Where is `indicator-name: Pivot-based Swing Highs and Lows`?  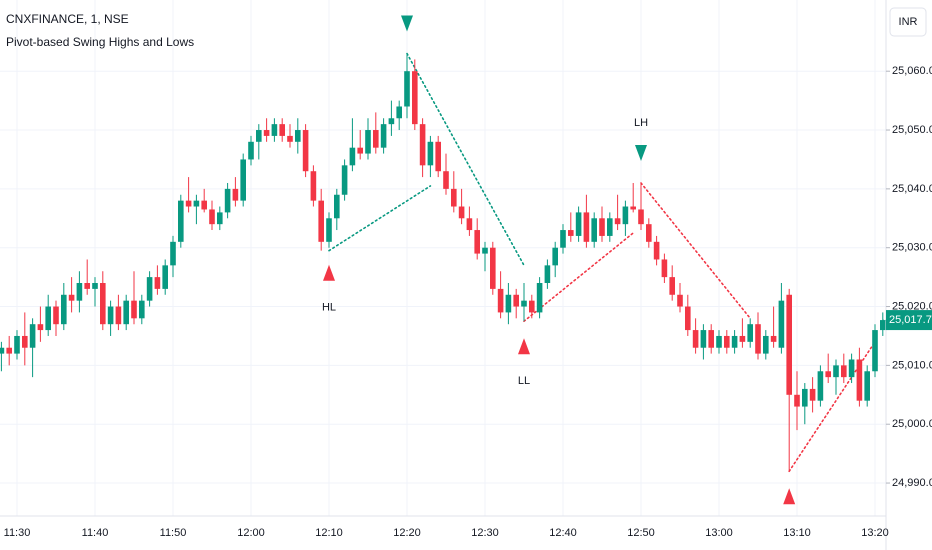 indicator-name: Pivot-based Swing Highs and Lows is located at coordinates (100, 42).